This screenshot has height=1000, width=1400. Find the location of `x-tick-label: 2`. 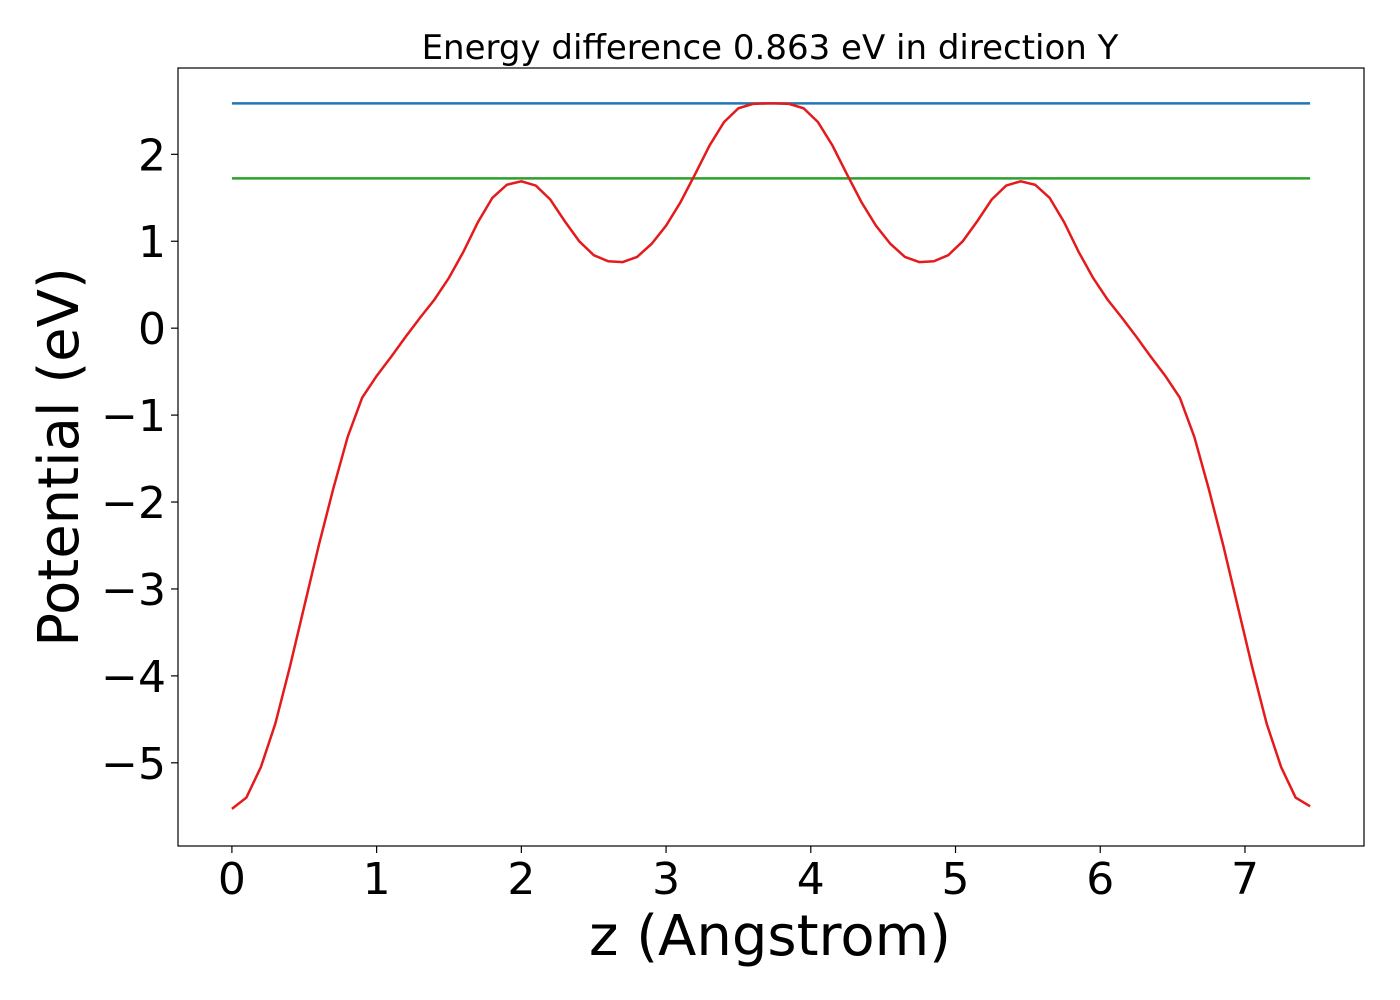

x-tick-label: 2 is located at coordinates (521, 879).